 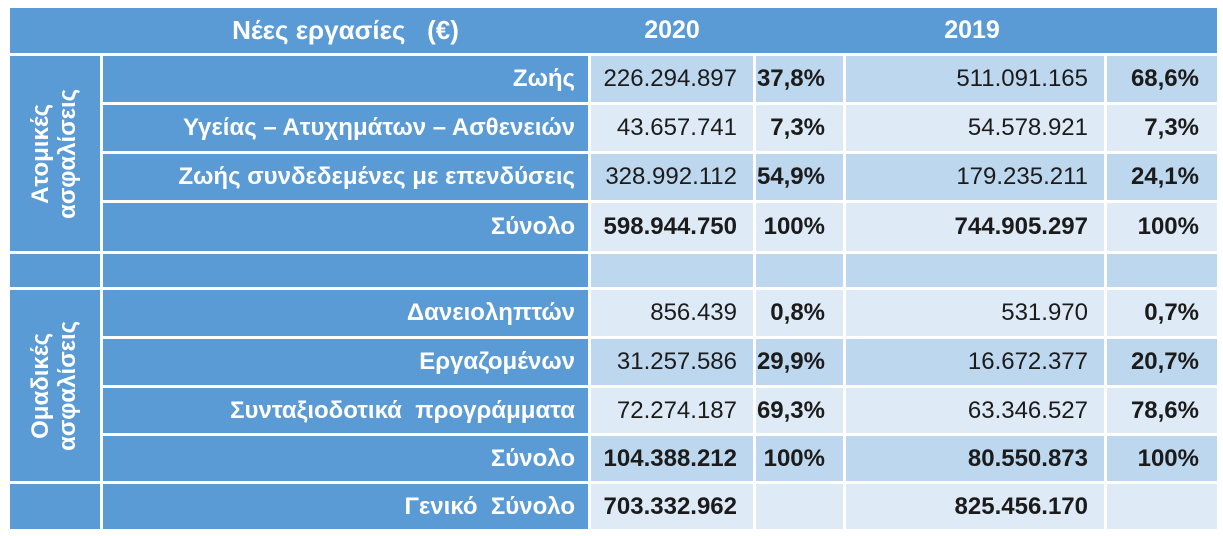 What do you see at coordinates (975, 177) in the screenshot?
I see `value-2019: 179.235.211` at bounding box center [975, 177].